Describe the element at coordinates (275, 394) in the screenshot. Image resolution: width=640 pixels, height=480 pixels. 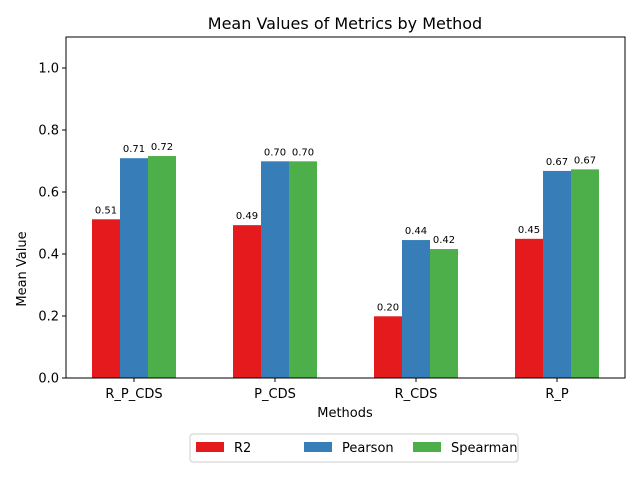
I see `x-tick-label: P_CDS` at that location.